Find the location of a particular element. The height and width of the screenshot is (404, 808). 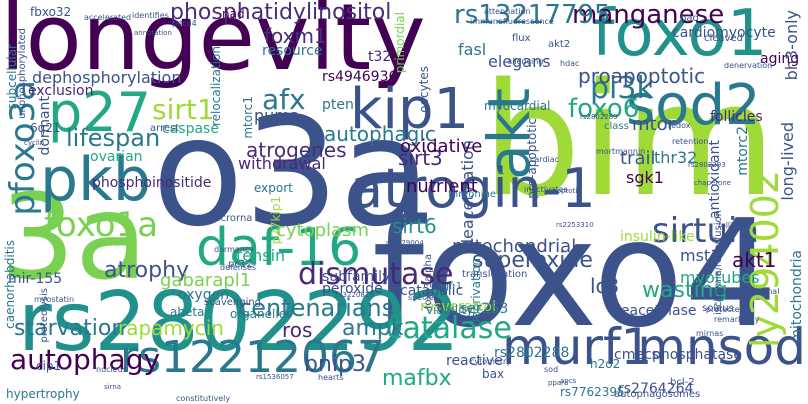

word-insulin-like: insulin-like is located at coordinates (657, 237).